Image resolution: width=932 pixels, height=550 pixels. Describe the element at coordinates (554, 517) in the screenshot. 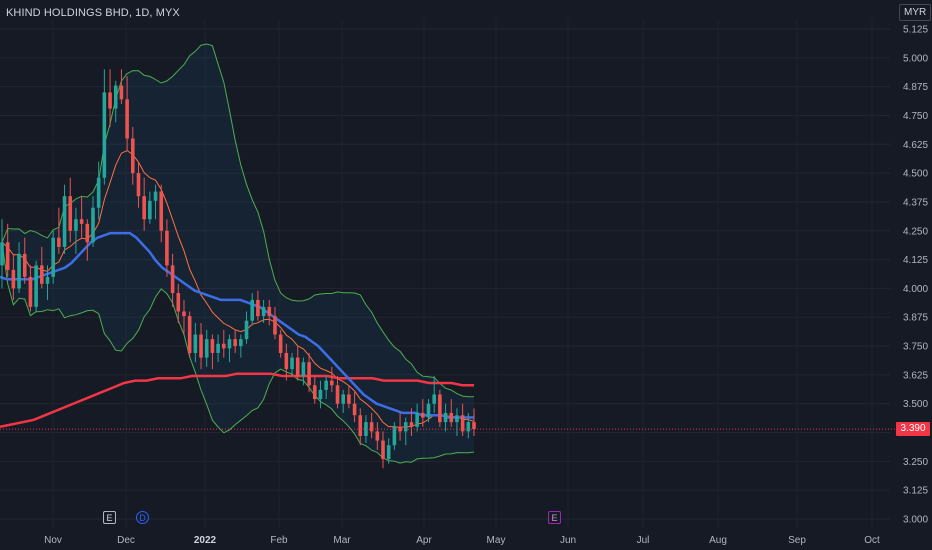

I see `upcoming-earnings-marker: E` at that location.